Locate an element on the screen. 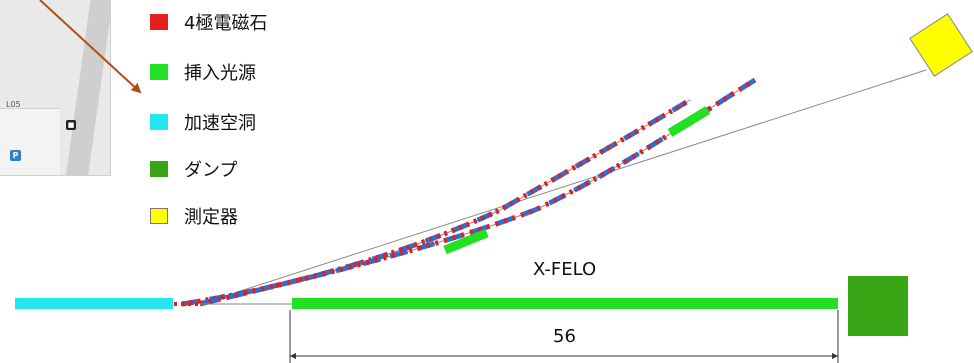  insertion-device-outer is located at coordinates (689, 121).